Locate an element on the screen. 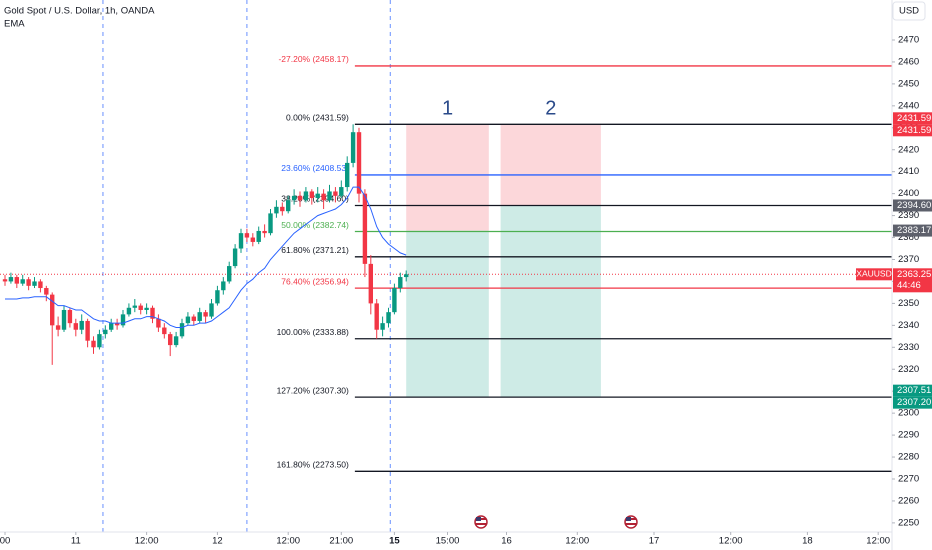 This screenshot has height=550, width=932. currency-button is located at coordinates (909, 11).